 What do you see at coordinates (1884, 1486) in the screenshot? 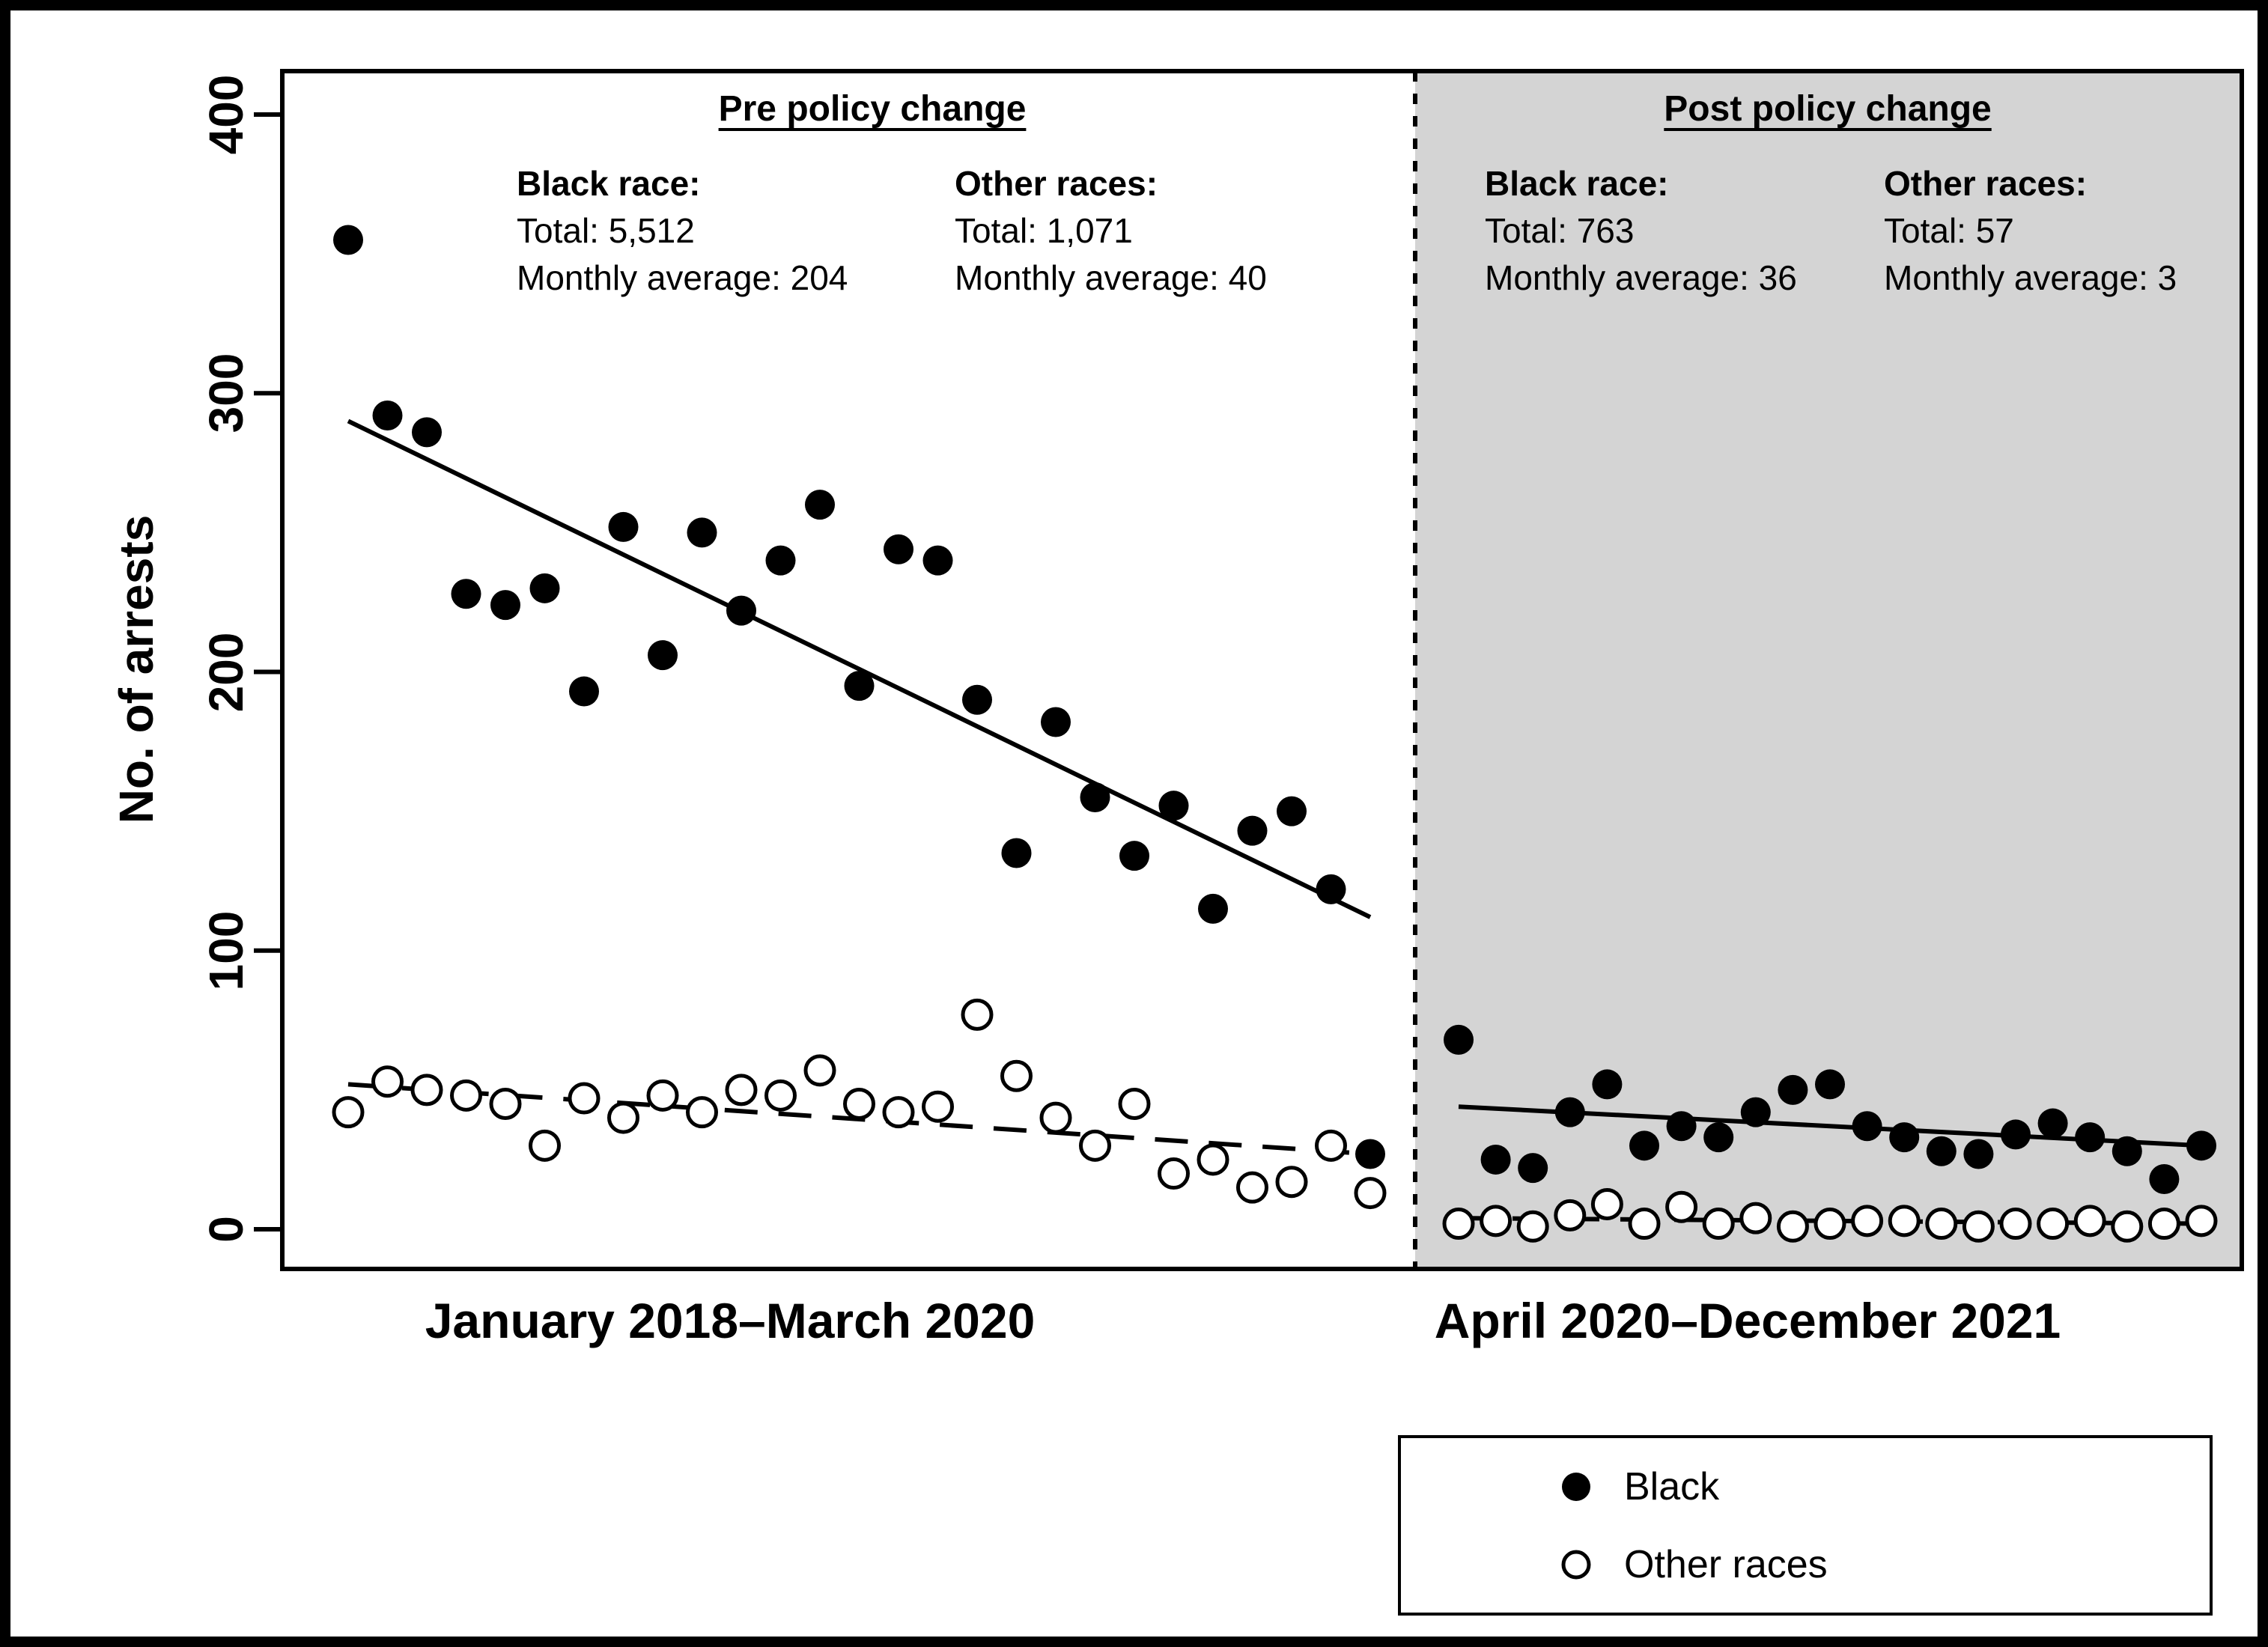
I see `legend-item-black: Black` at bounding box center [1884, 1486].